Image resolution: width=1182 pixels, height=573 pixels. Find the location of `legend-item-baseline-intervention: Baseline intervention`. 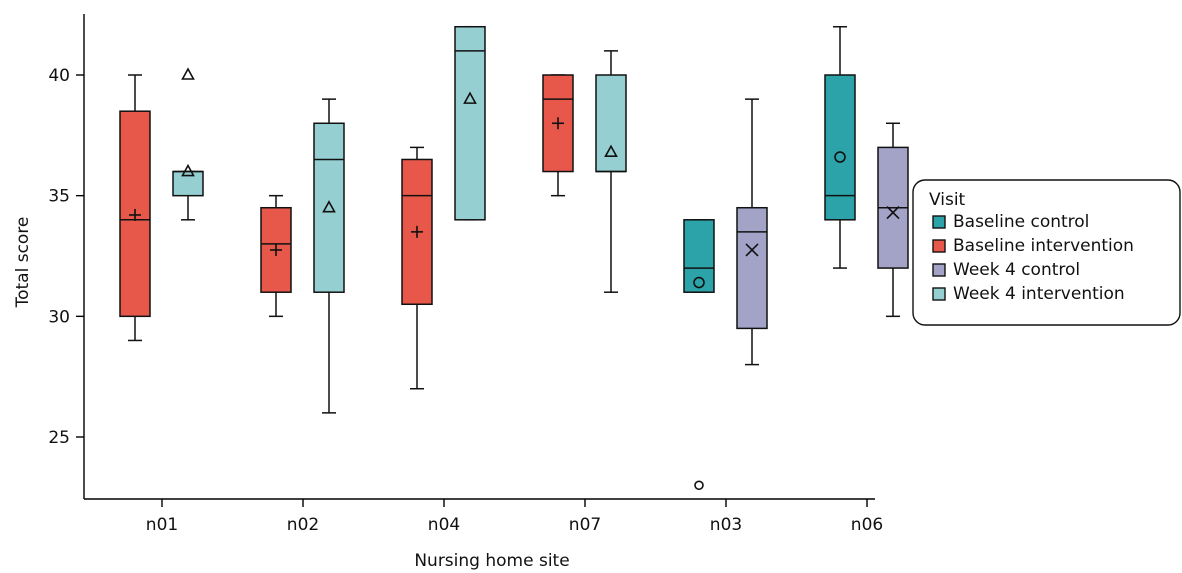

legend-item-baseline-intervention: Baseline intervention is located at coordinates (1033, 246).